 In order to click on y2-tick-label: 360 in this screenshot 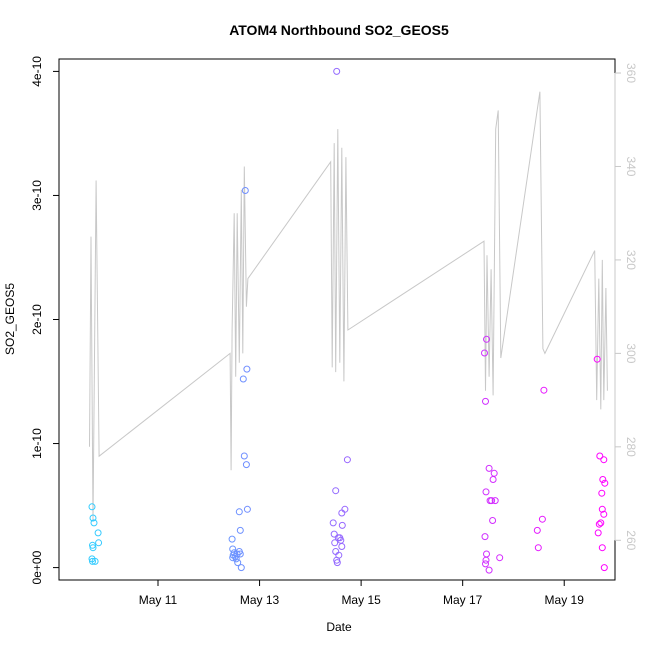, I will do `click(631, 73)`.